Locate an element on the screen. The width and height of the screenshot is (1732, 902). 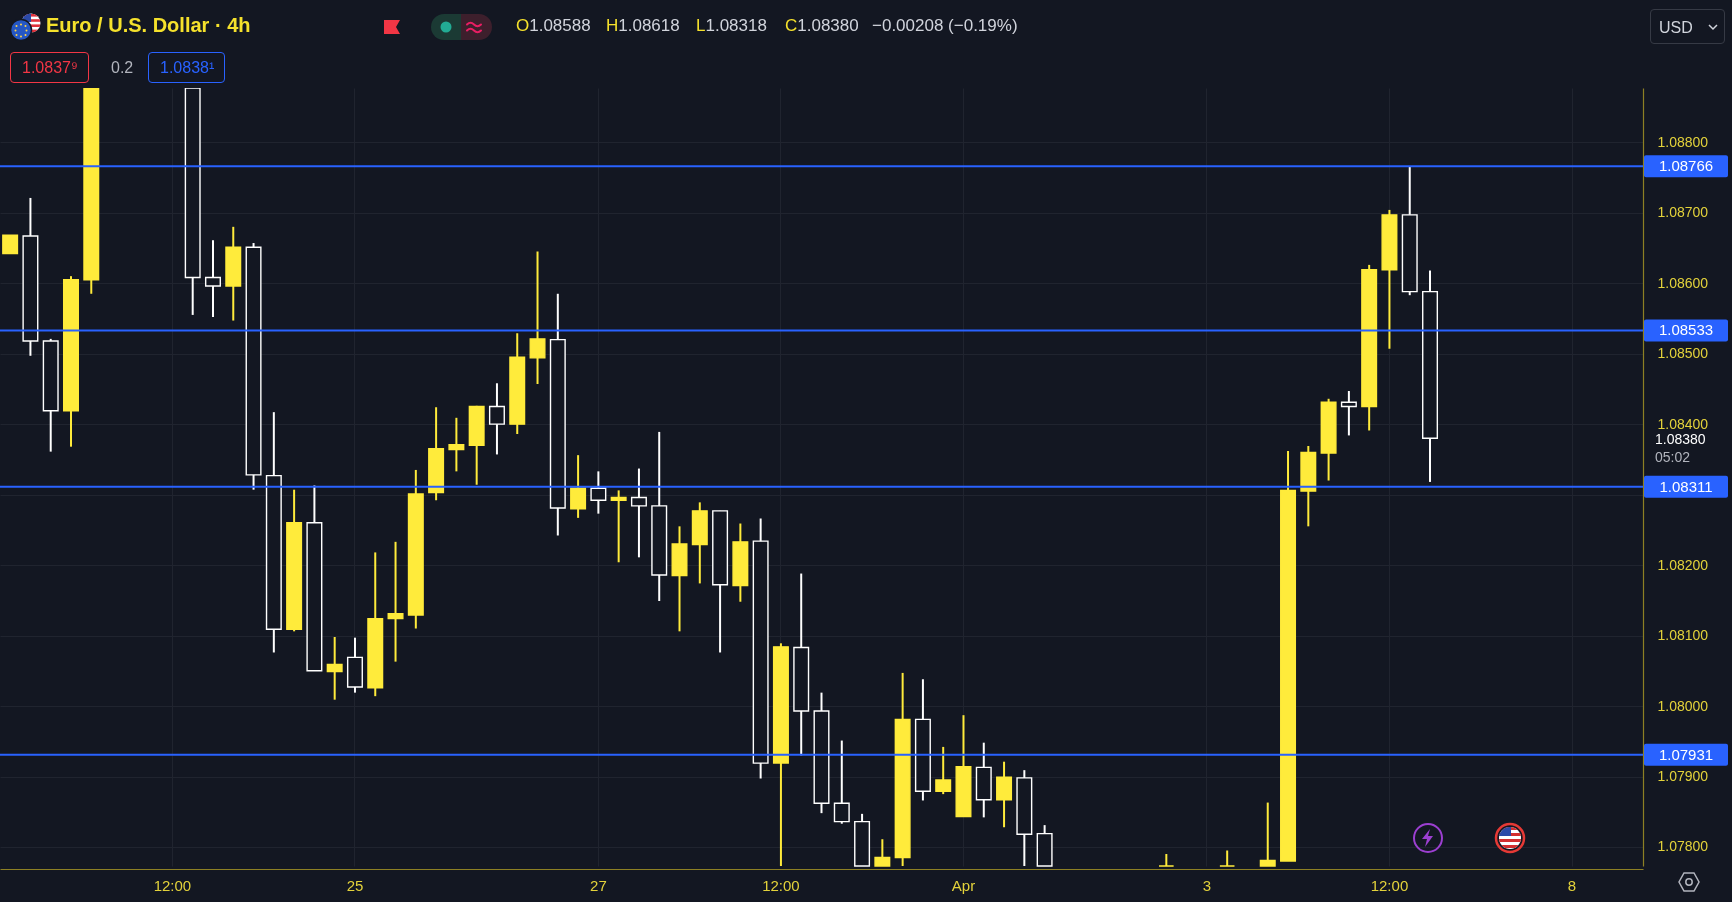
ref-line-label: 1.08311 is located at coordinates (1686, 486).